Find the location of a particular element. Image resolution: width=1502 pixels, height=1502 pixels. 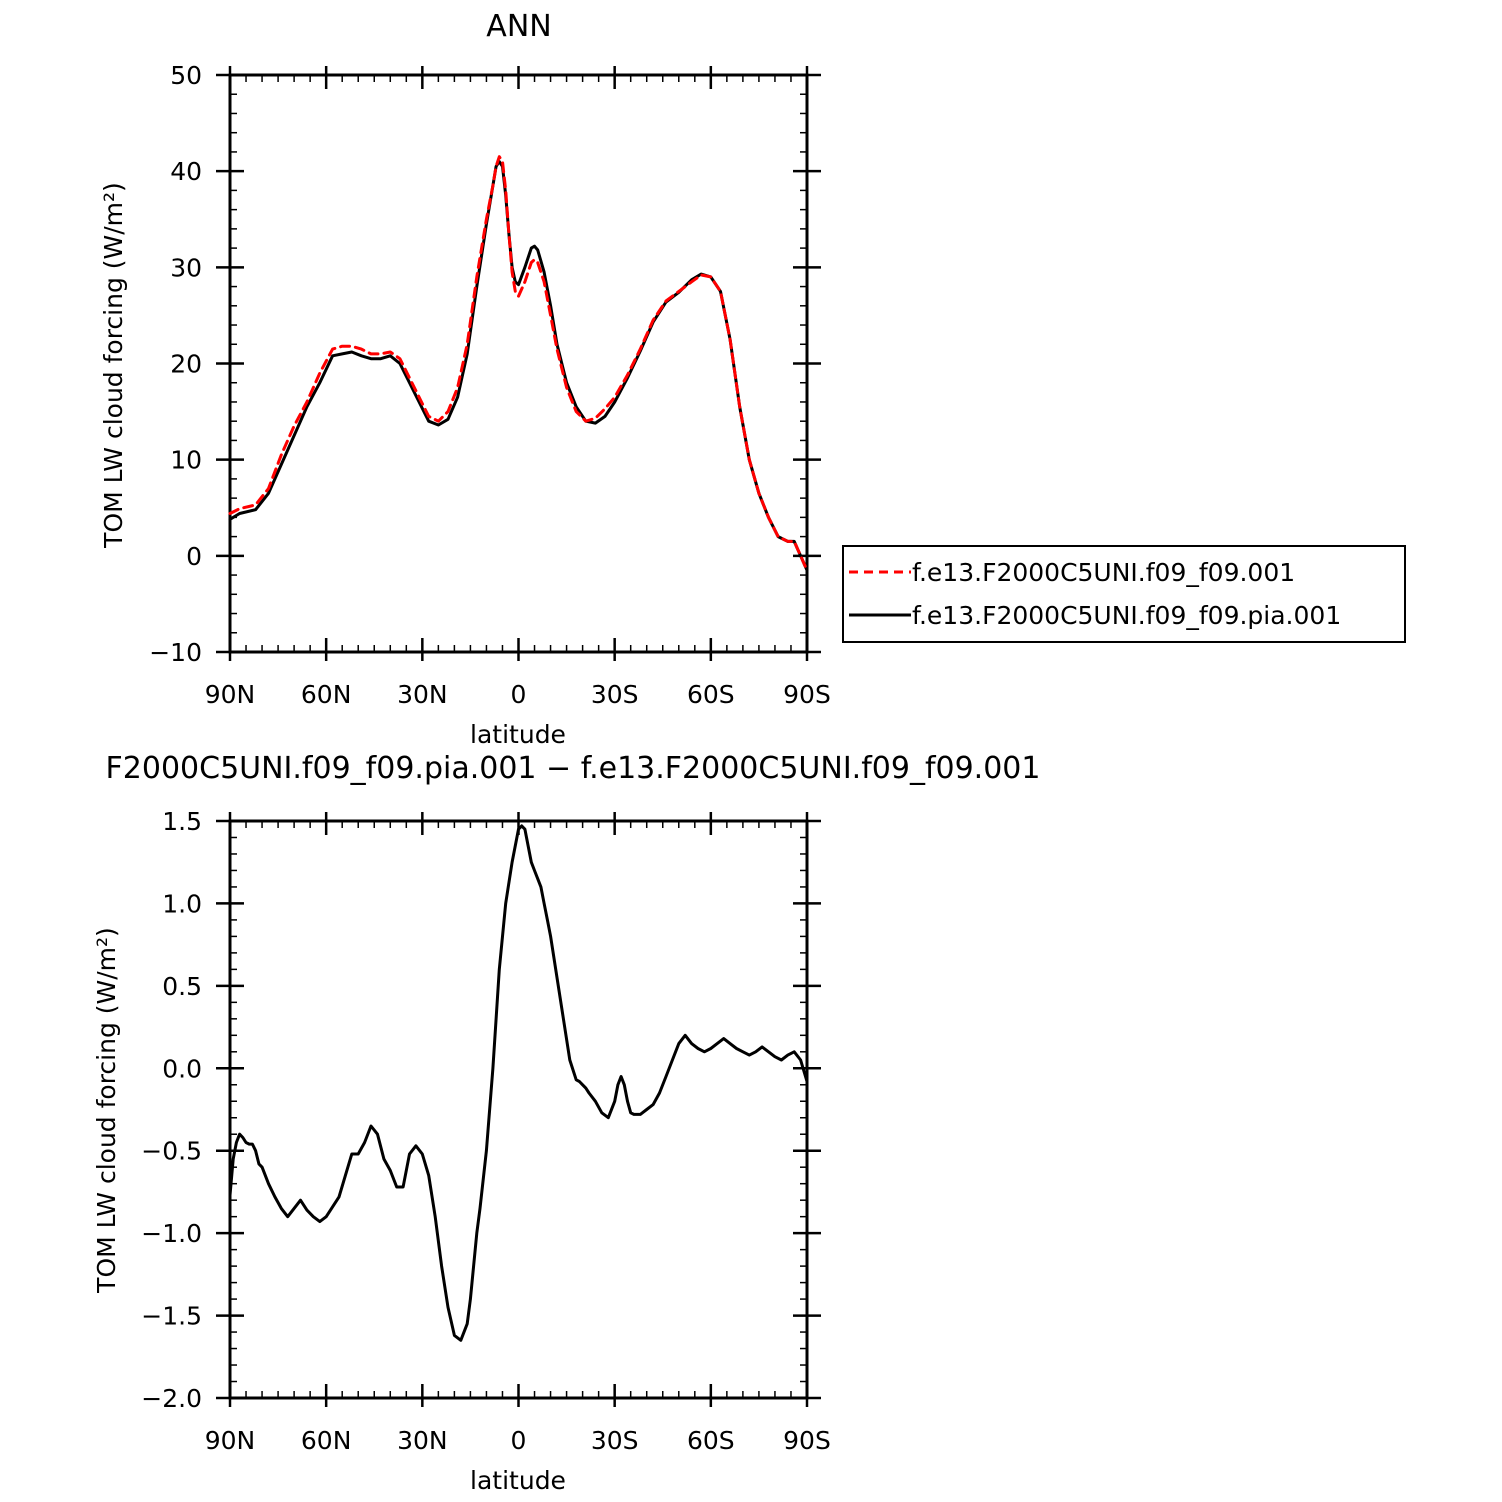

top-x-tick-label: 60N is located at coordinates (326, 694).